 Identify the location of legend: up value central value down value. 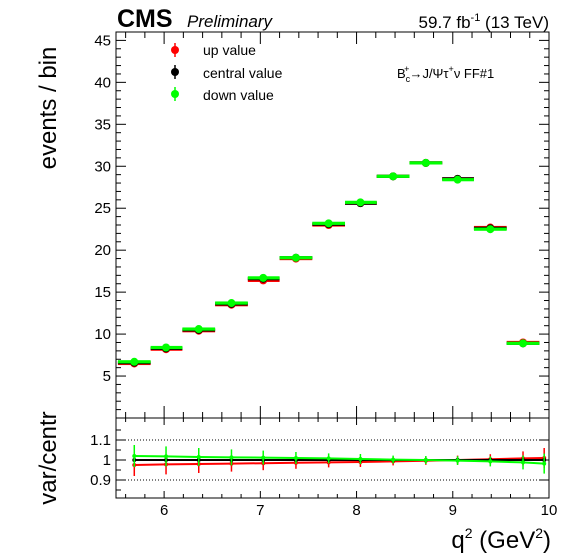
(227, 72).